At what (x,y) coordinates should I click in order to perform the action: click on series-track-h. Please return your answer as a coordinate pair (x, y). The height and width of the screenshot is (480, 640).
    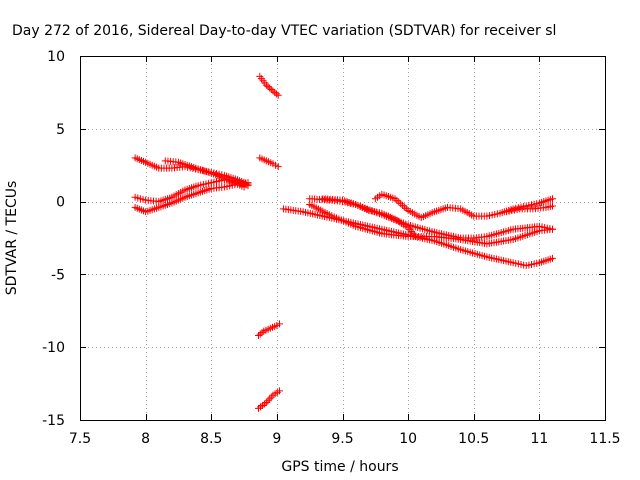
    Looking at the image, I should click on (269, 399).